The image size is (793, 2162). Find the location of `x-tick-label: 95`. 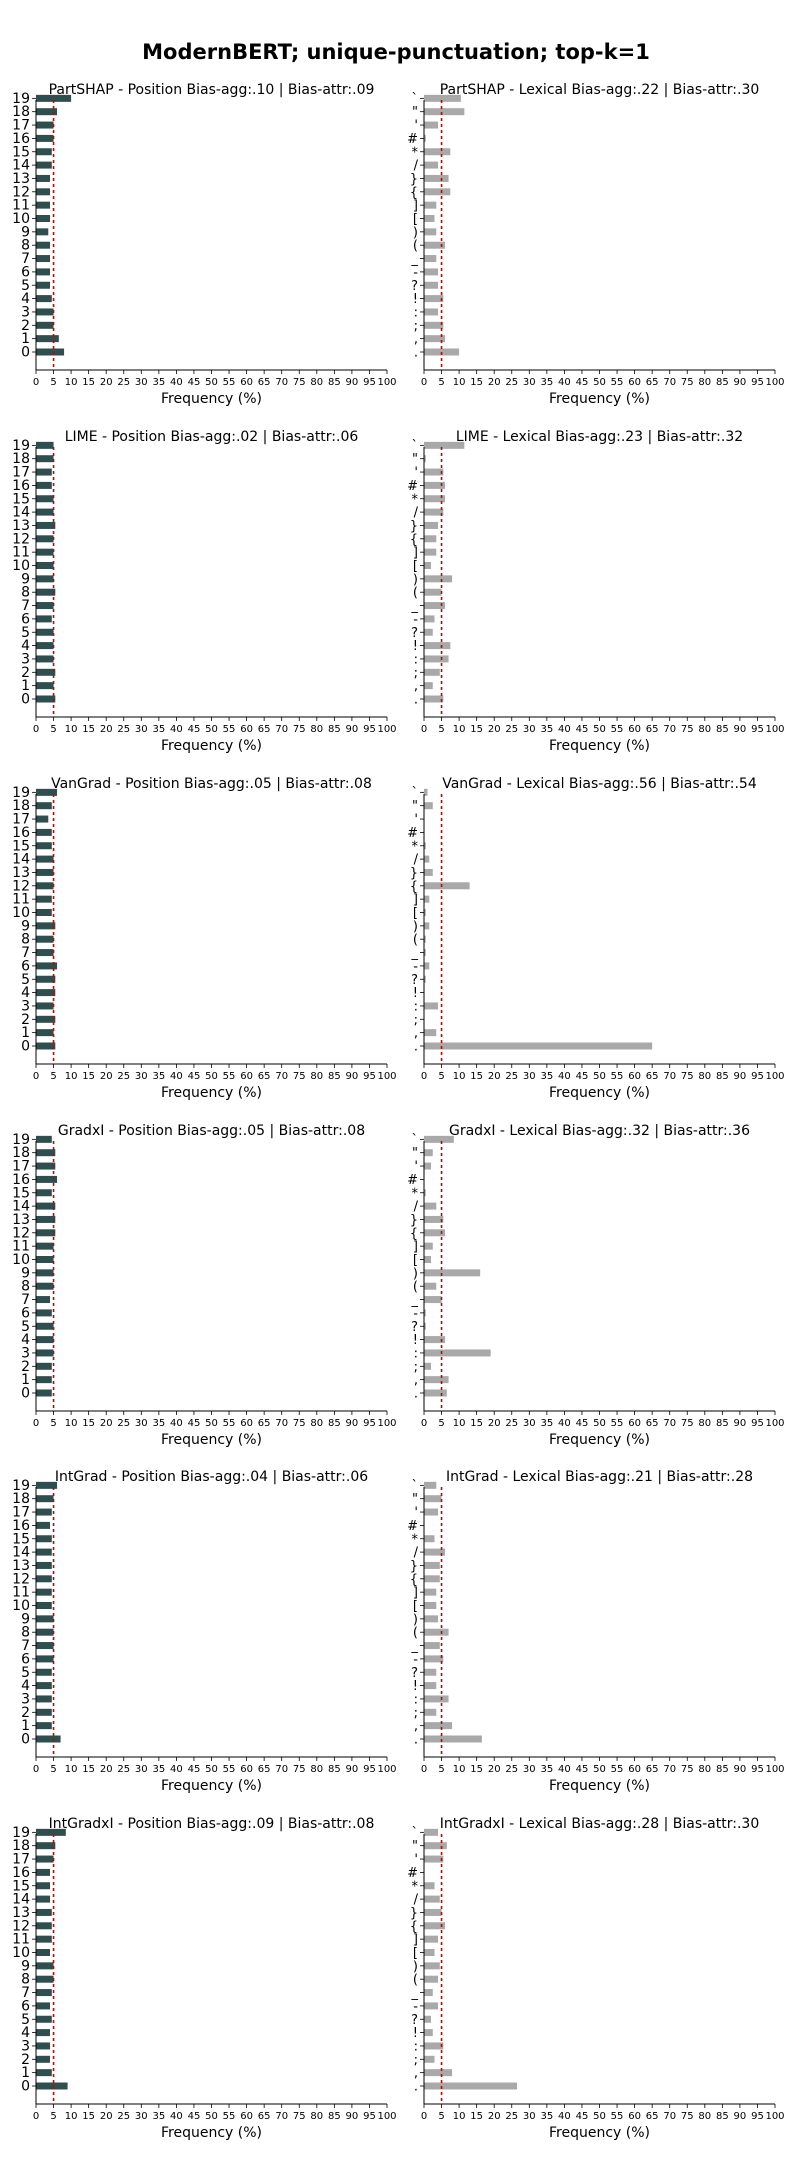

x-tick-label: 95 is located at coordinates (757, 2116).